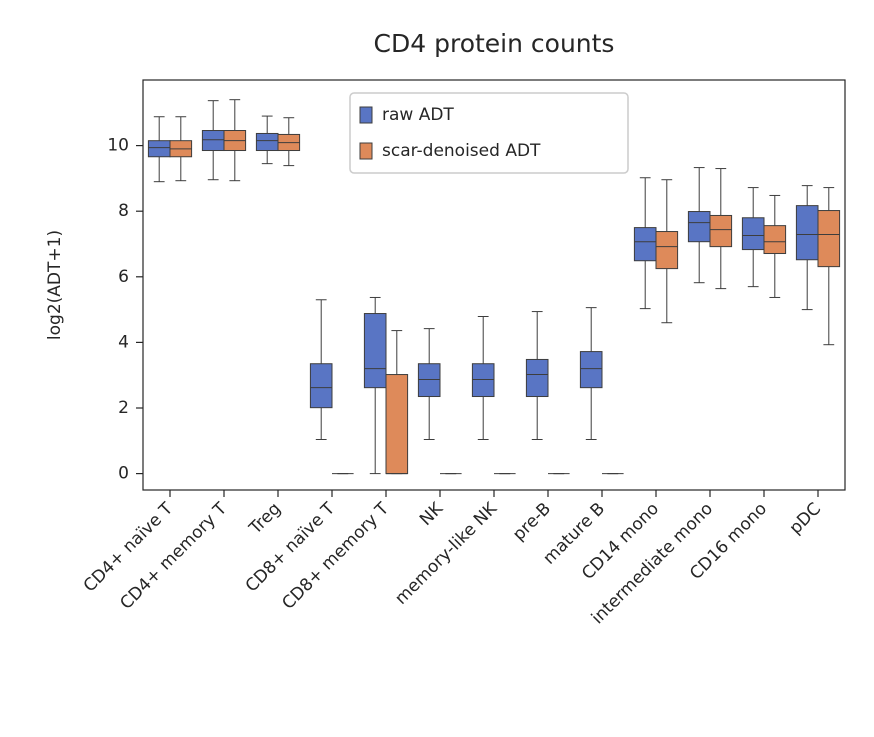  Describe the element at coordinates (118, 146) in the screenshot. I see `y-tick-label: 10` at that location.